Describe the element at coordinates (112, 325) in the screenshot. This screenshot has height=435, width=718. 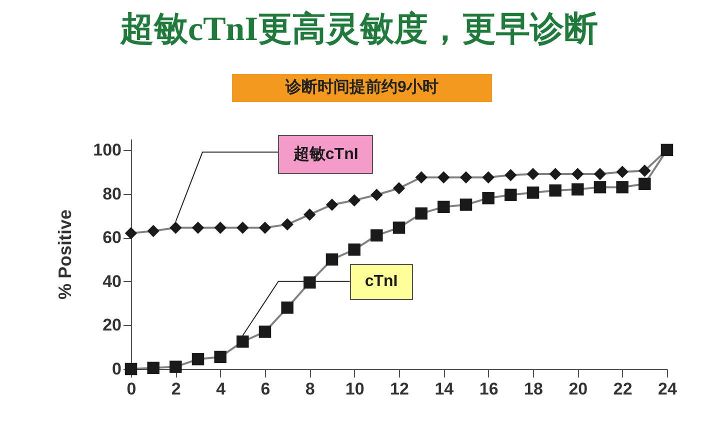
I see `y-tick-label: 20` at that location.